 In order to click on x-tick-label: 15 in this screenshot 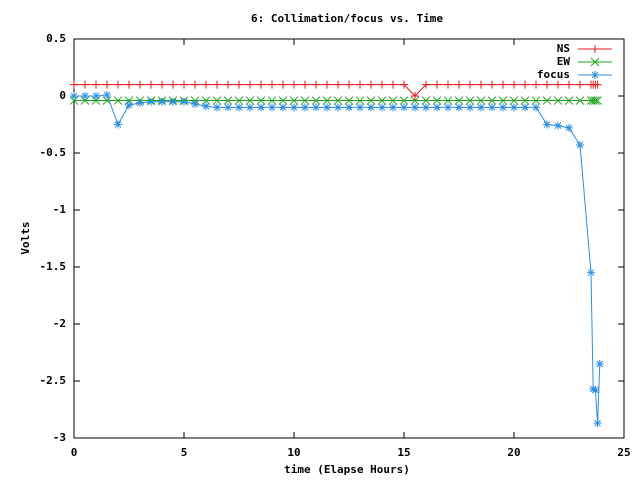, I will do `click(403, 452)`.